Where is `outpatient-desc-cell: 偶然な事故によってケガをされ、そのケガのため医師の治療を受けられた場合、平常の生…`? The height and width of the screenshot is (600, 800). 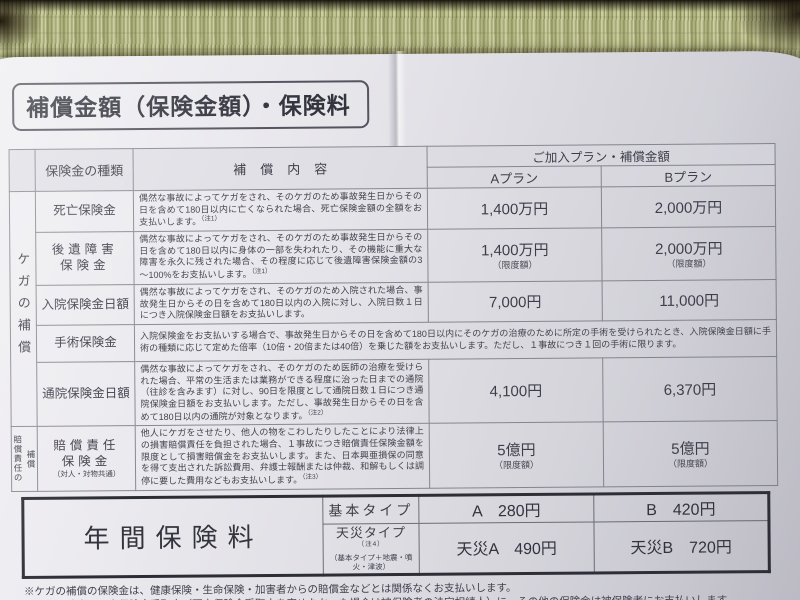
outpatient-desc-cell: 偶然な事故によってケガをされ、そのケガのため医師の治療を受けられた場合、平常の生… is located at coordinates (282, 392).